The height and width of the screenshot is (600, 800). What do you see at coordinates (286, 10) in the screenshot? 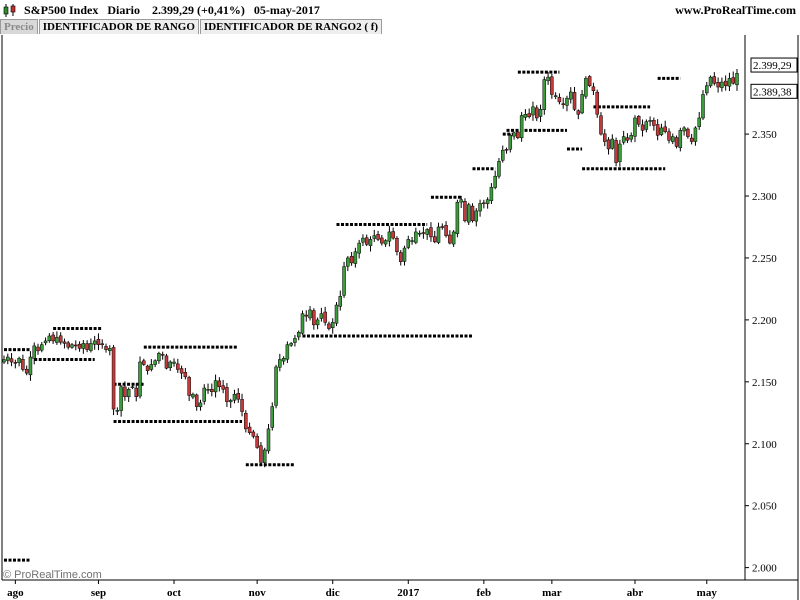
I see `quote-date: 05-may-2017` at bounding box center [286, 10].